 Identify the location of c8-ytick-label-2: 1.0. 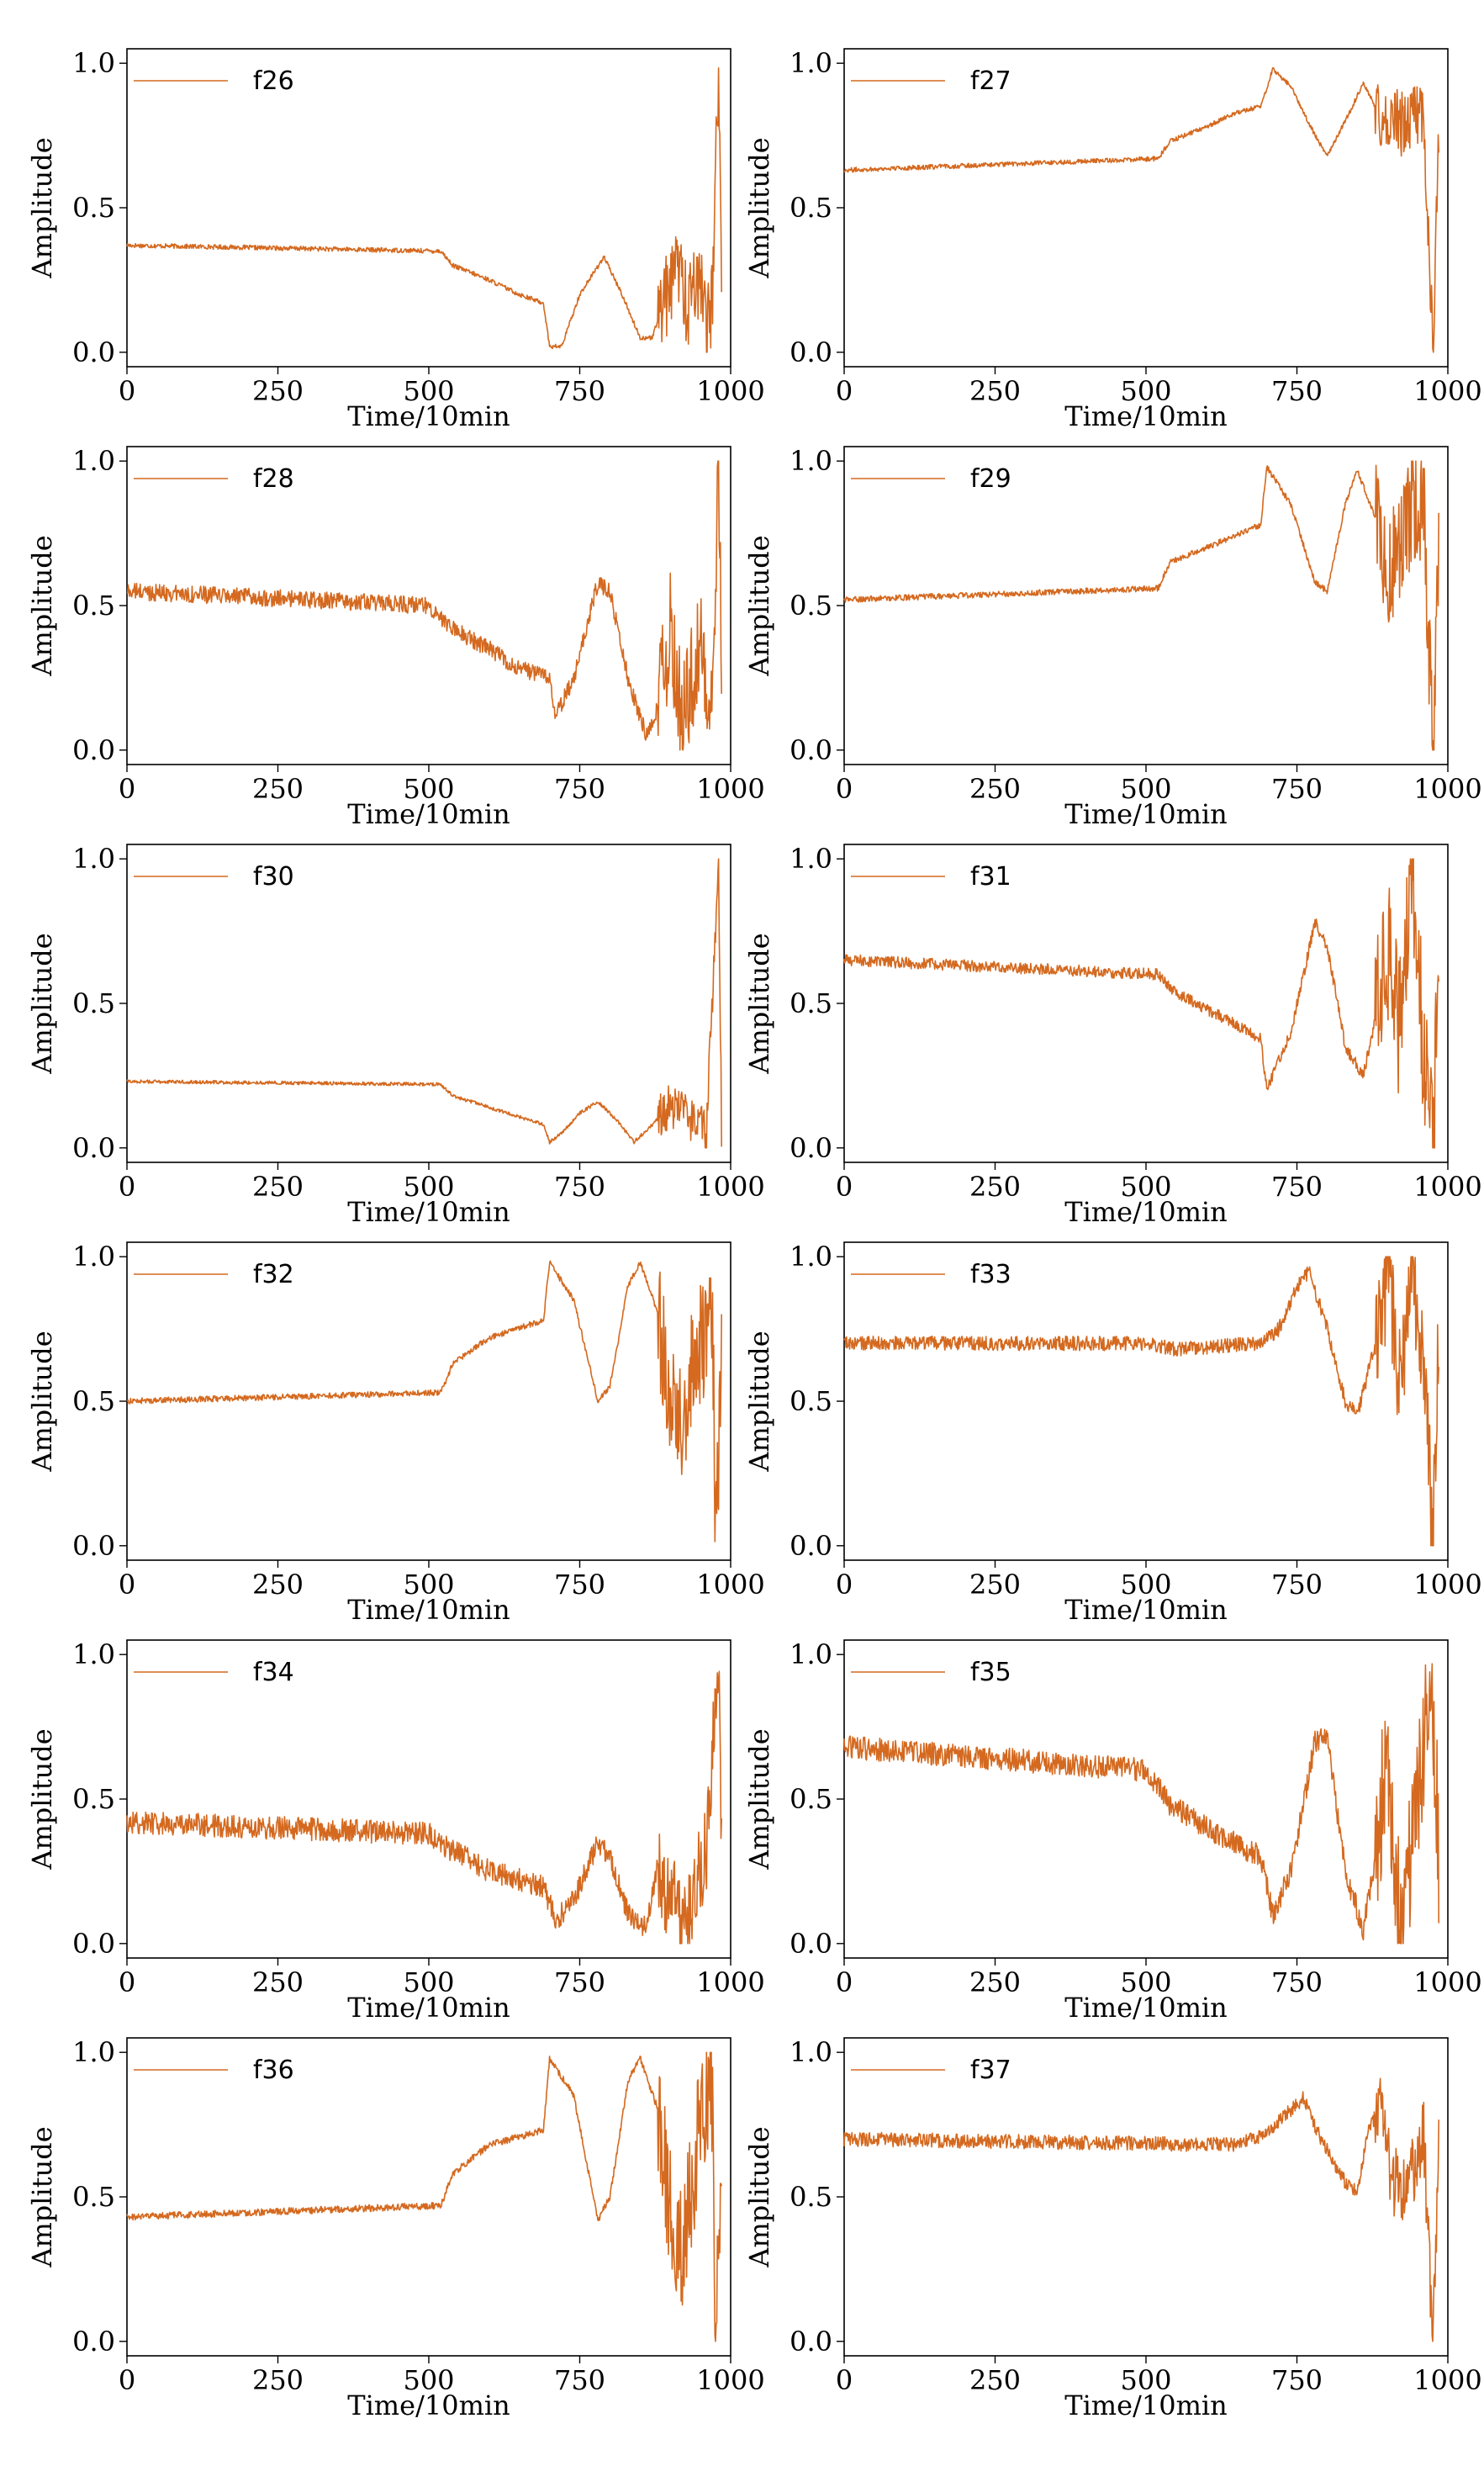
(93, 1654).